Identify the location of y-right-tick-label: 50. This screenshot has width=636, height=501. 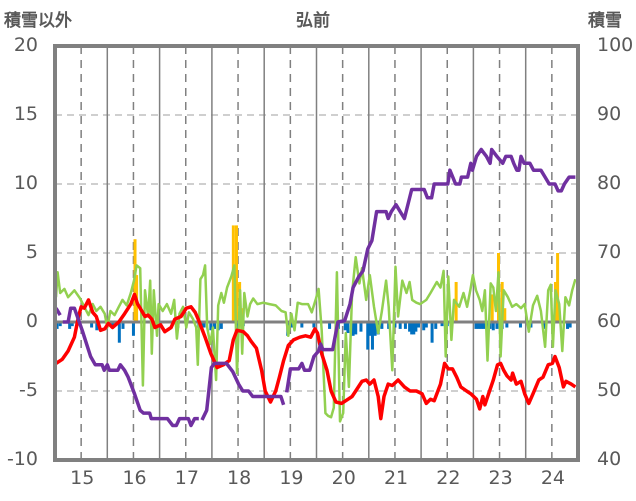
(609, 390).